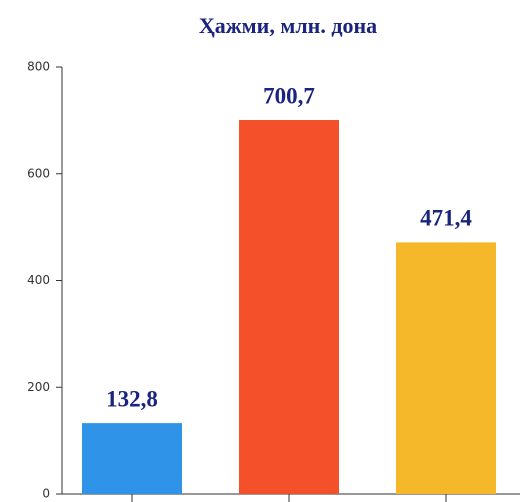 The height and width of the screenshot is (502, 520). What do you see at coordinates (38, 280) in the screenshot?
I see `y-tick-label: 400` at bounding box center [38, 280].